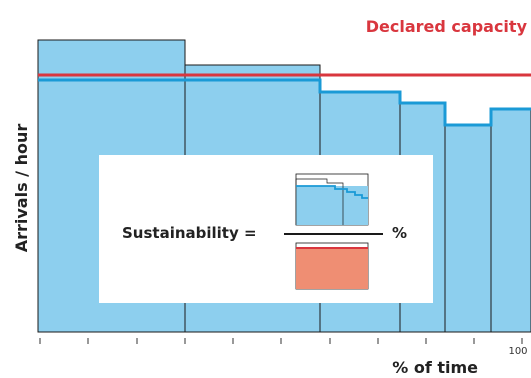 Image resolution: width=531 pixels, height=378 pixels. What do you see at coordinates (189, 233) in the screenshot?
I see `formula-label: Sustainability =` at bounding box center [189, 233].